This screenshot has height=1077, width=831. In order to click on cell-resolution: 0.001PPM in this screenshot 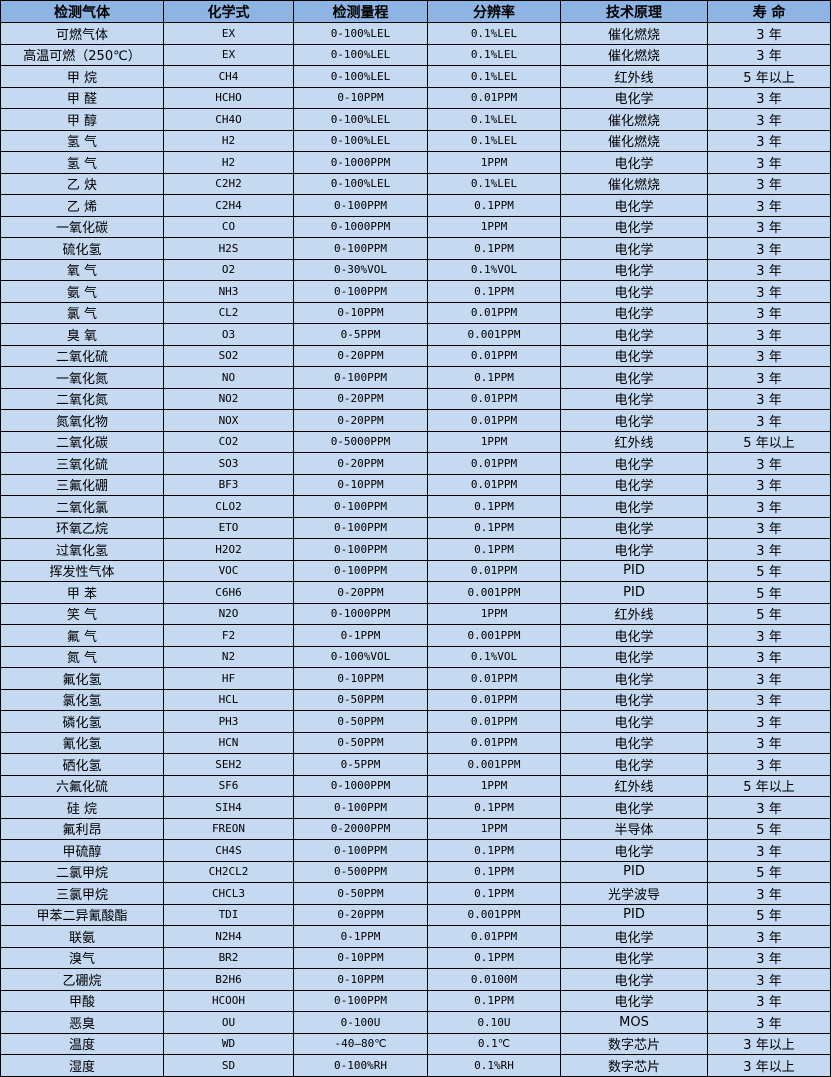, I will do `click(494, 914)`.